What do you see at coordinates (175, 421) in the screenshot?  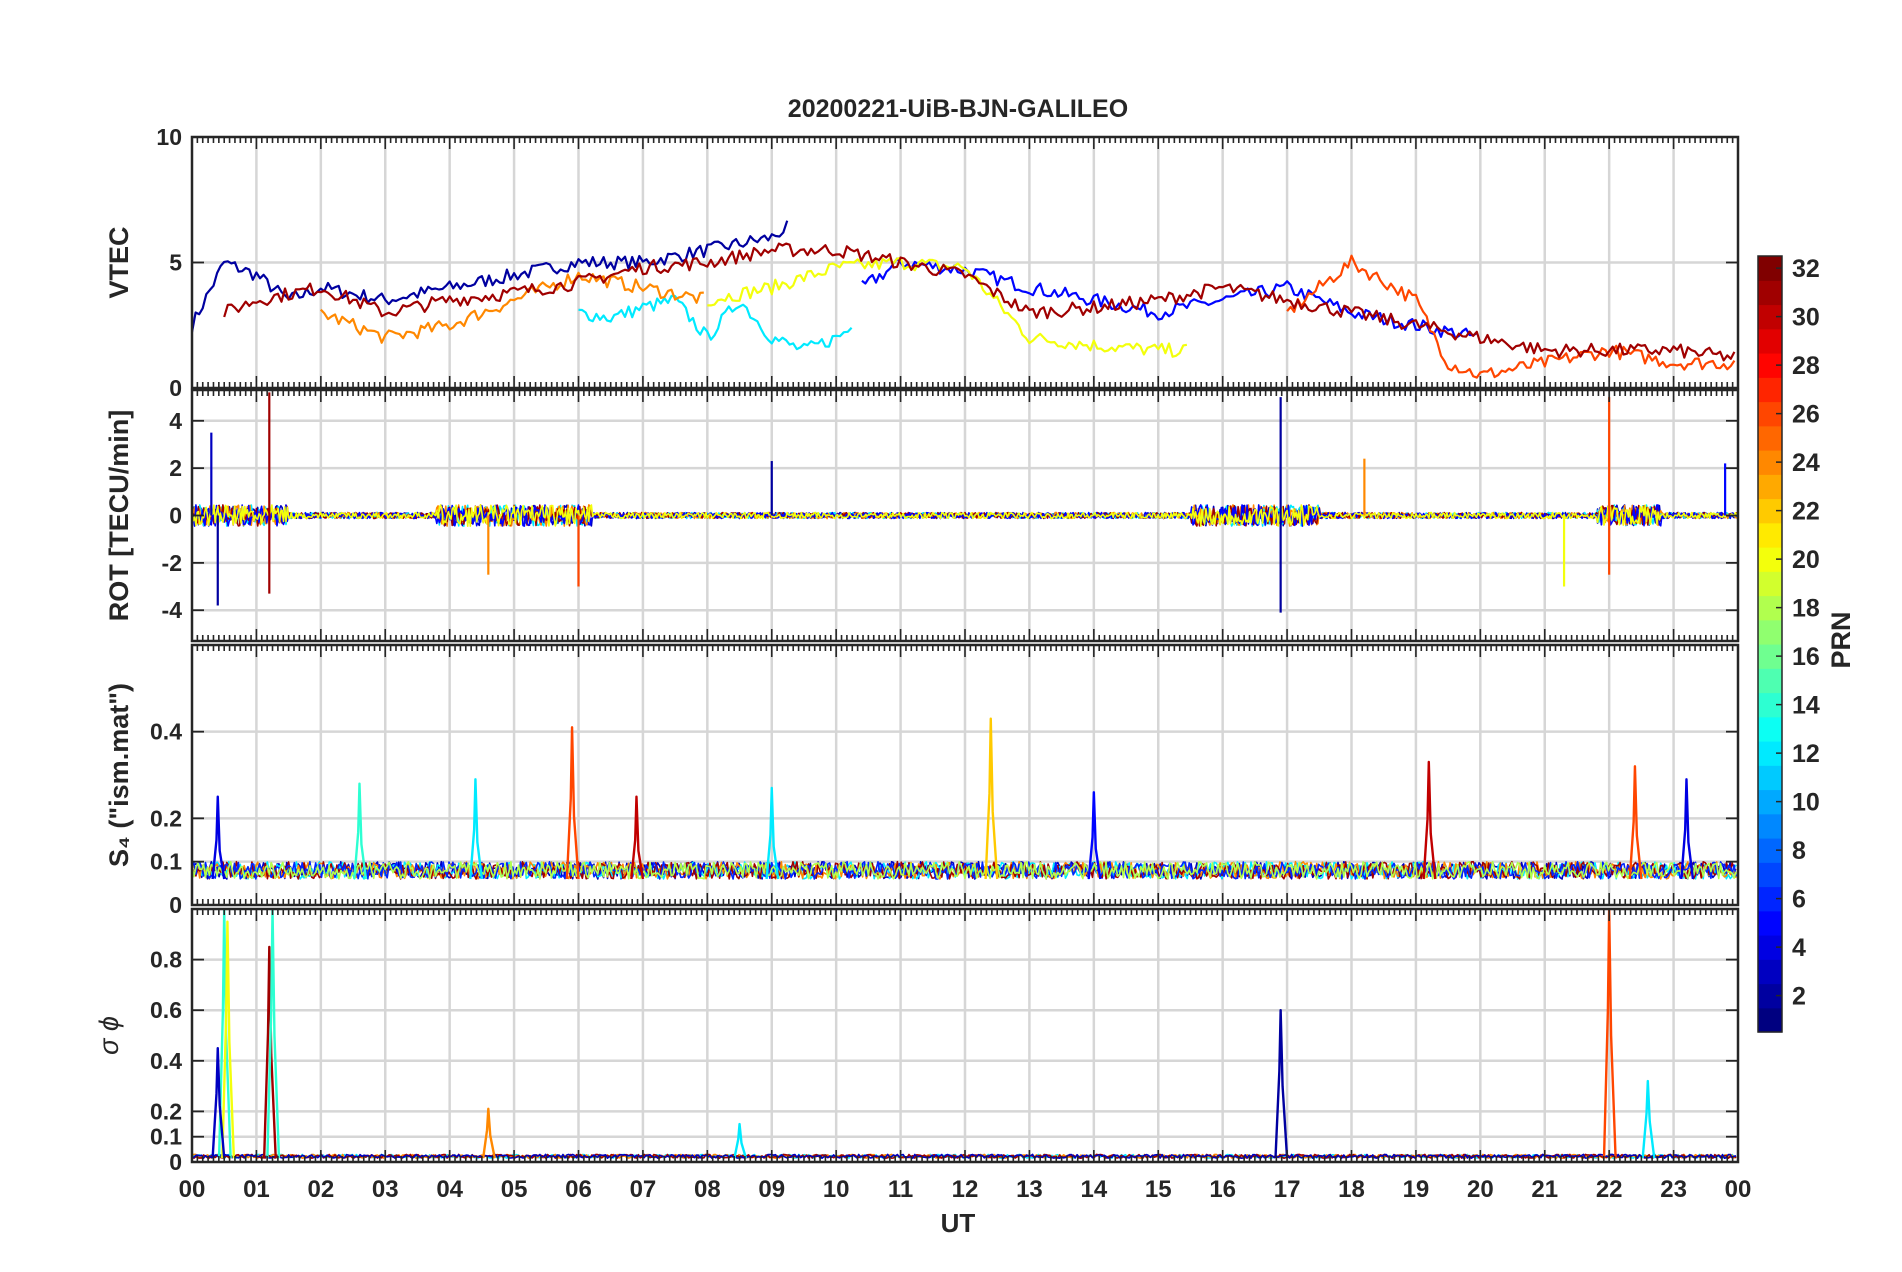 I see `y-tick-label: 4` at bounding box center [175, 421].